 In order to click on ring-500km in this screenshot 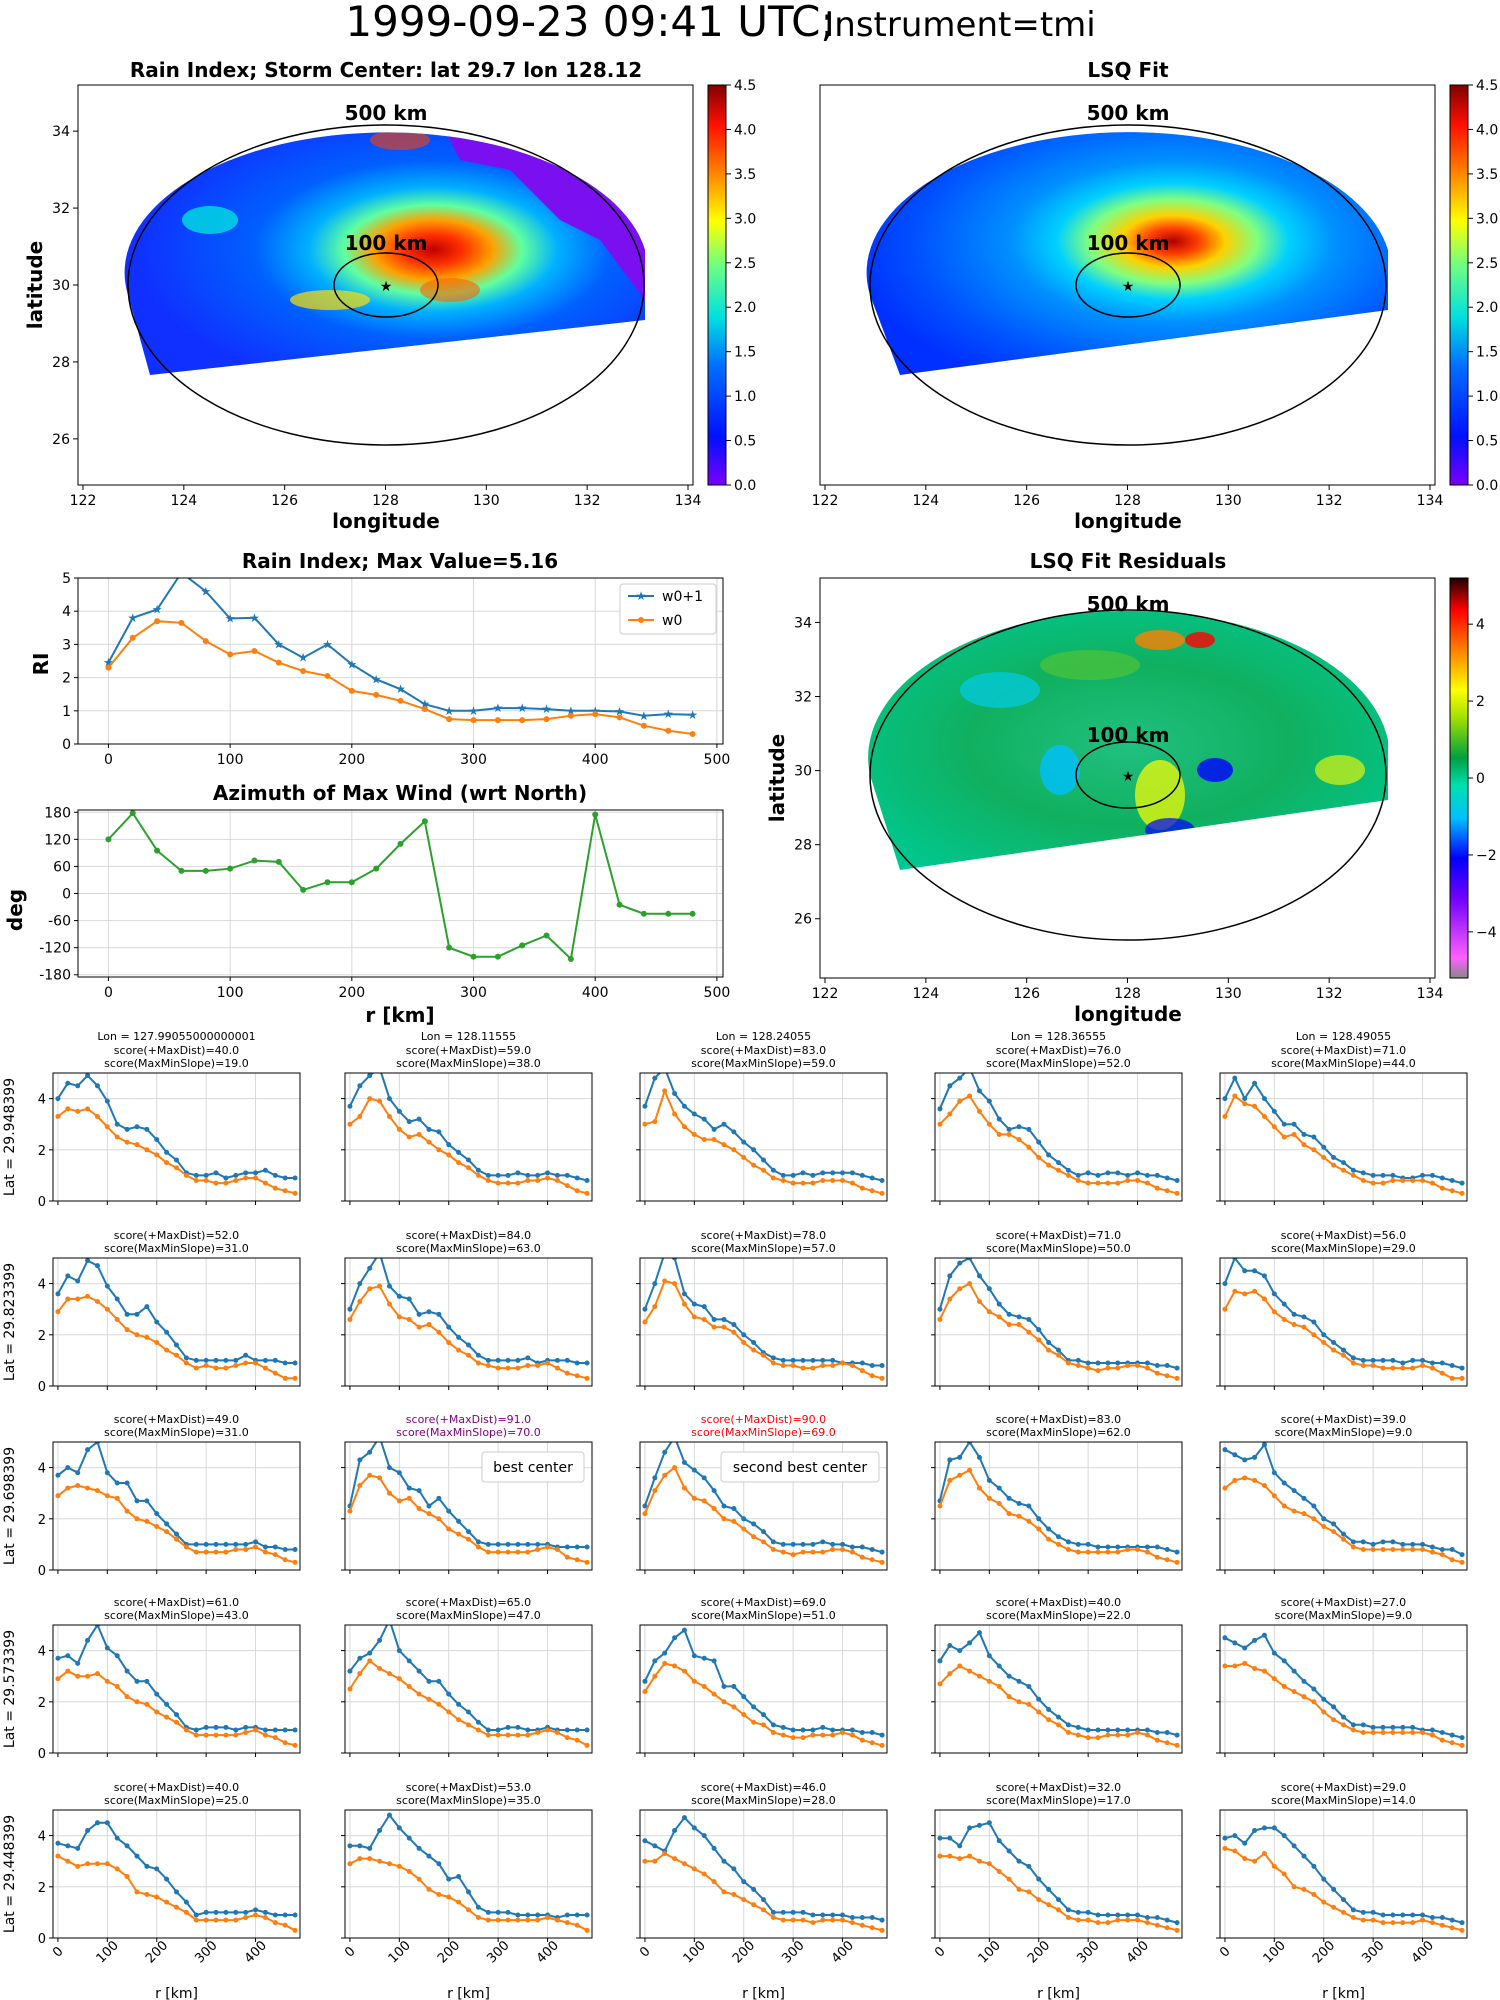, I will do `click(386, 285)`.